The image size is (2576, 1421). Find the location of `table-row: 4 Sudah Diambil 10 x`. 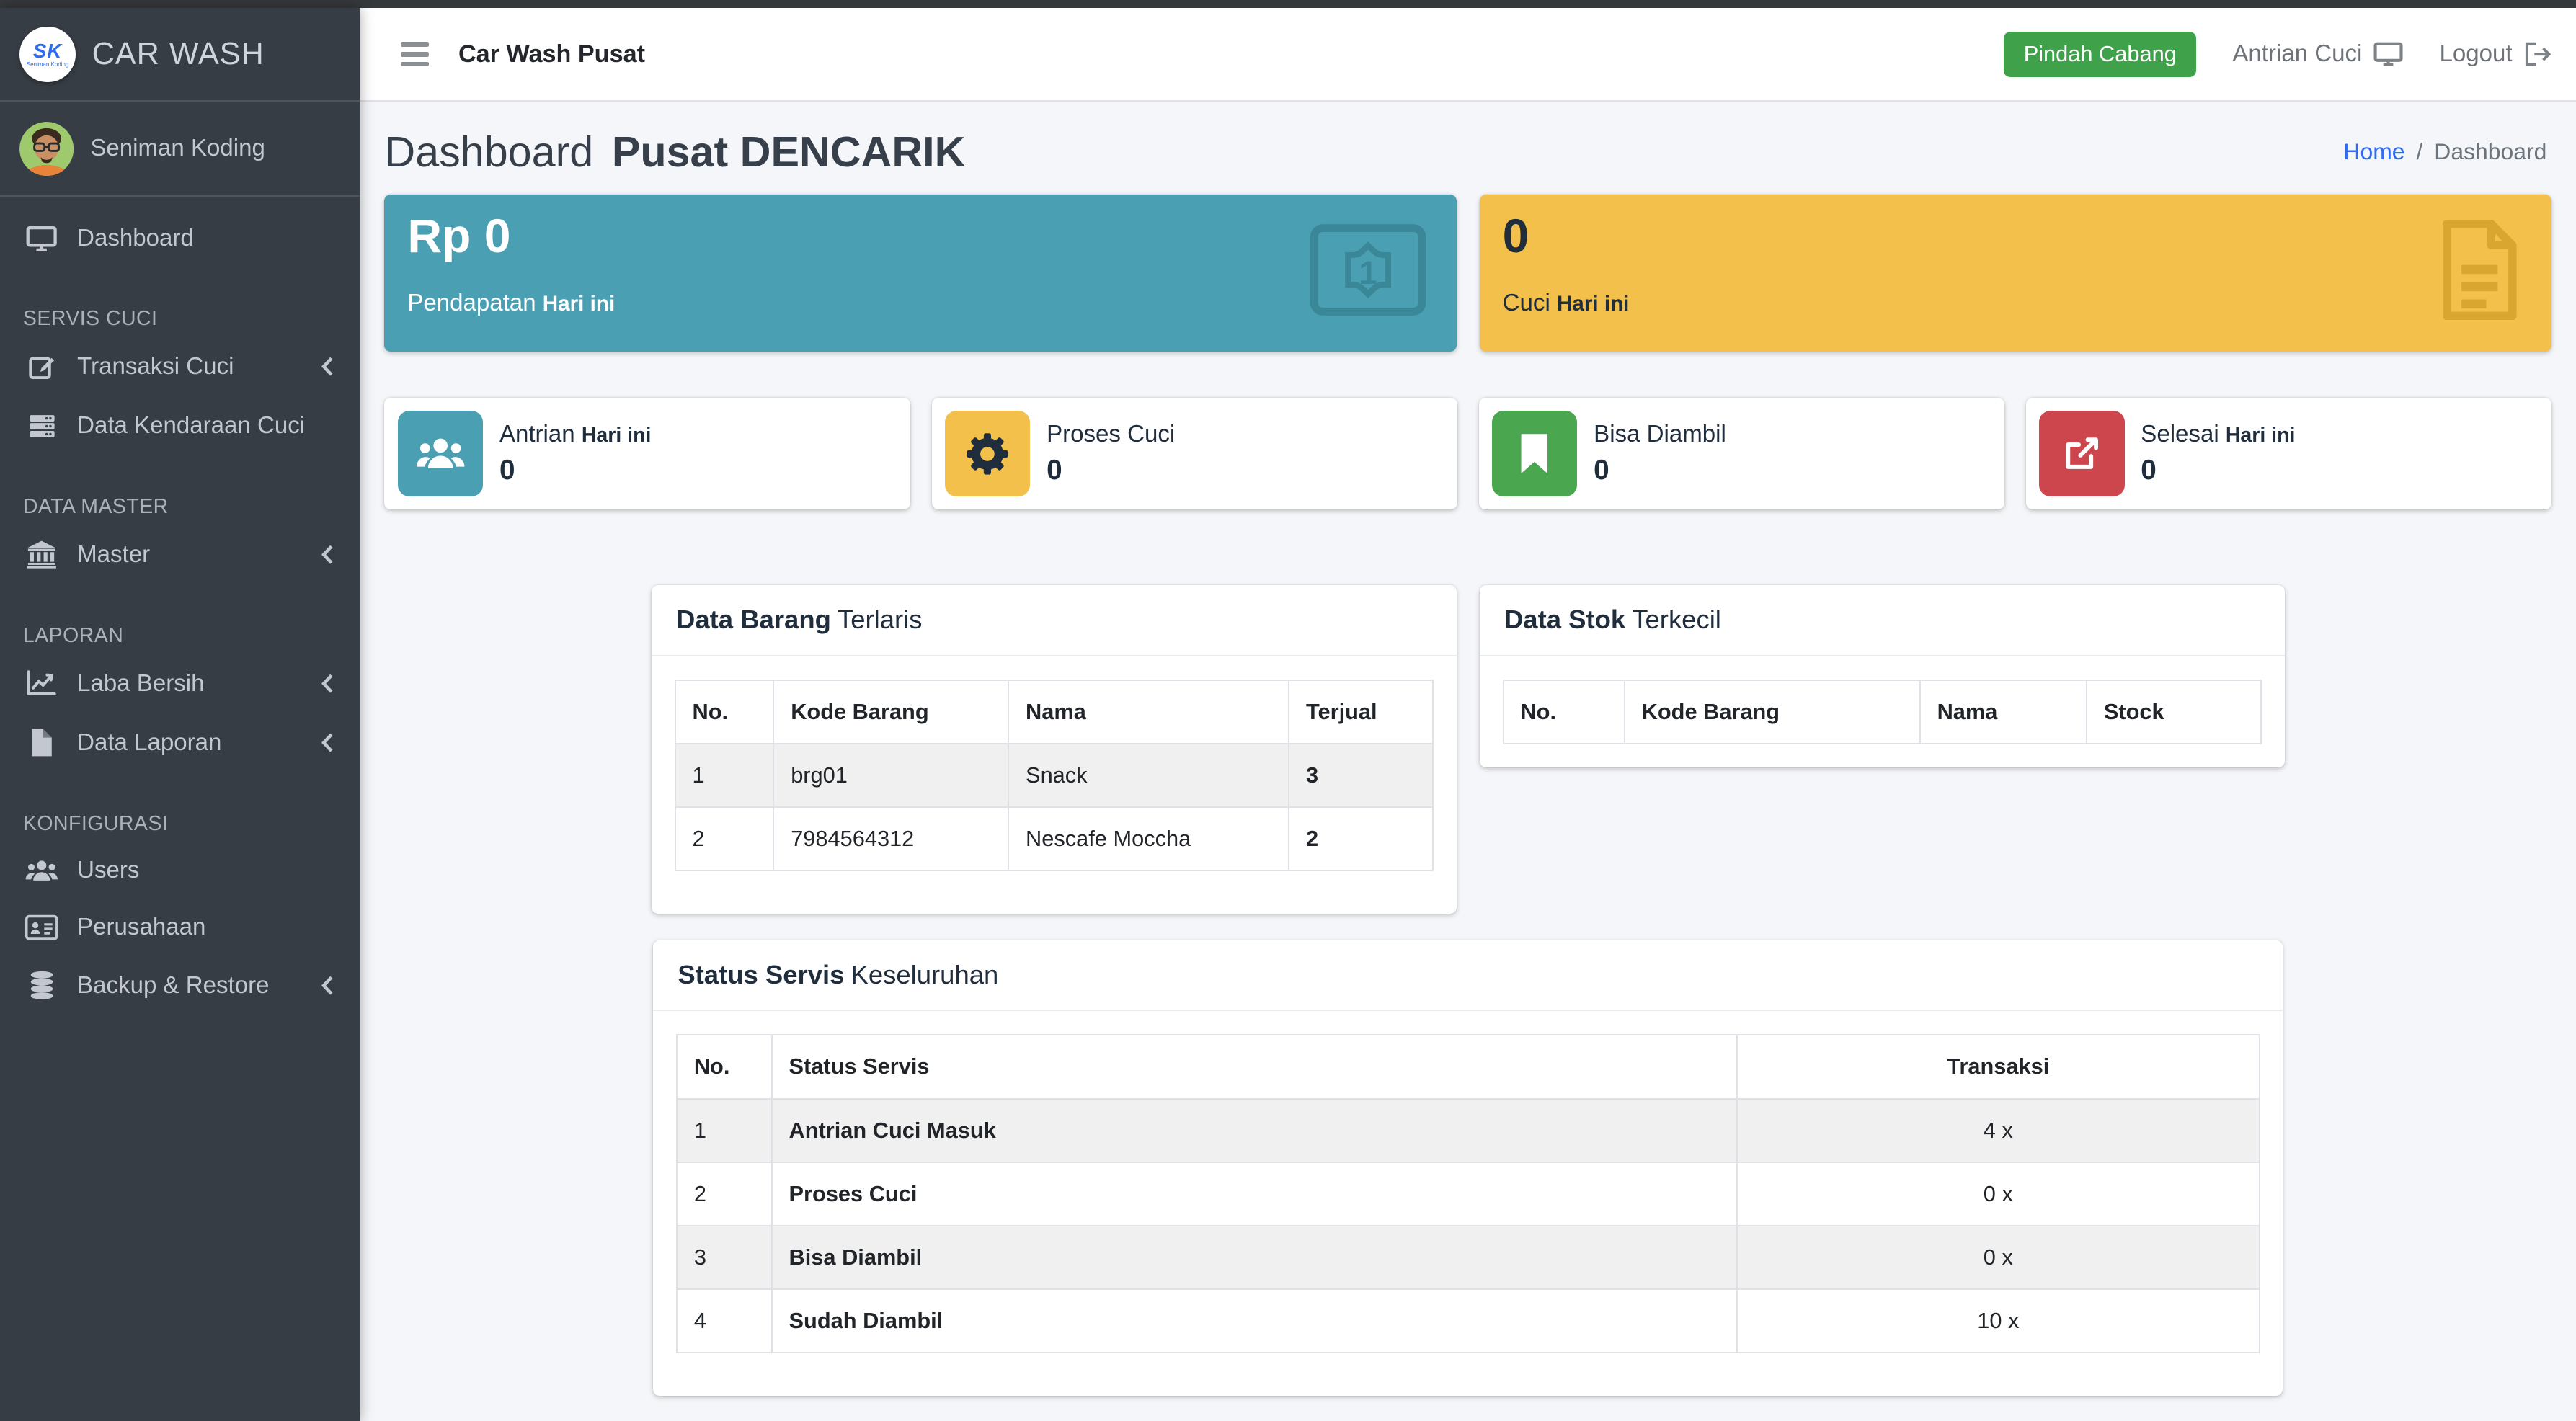

table-row: 4 Sudah Diambil 10 x is located at coordinates (1468, 1320).